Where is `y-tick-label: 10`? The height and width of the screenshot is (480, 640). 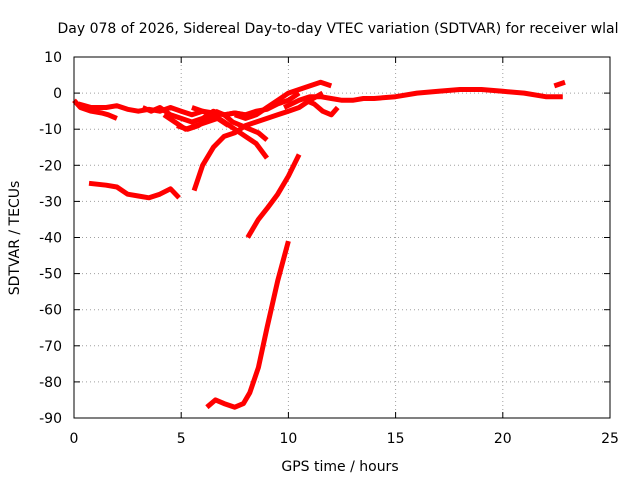 y-tick-label: 10 is located at coordinates (53, 58).